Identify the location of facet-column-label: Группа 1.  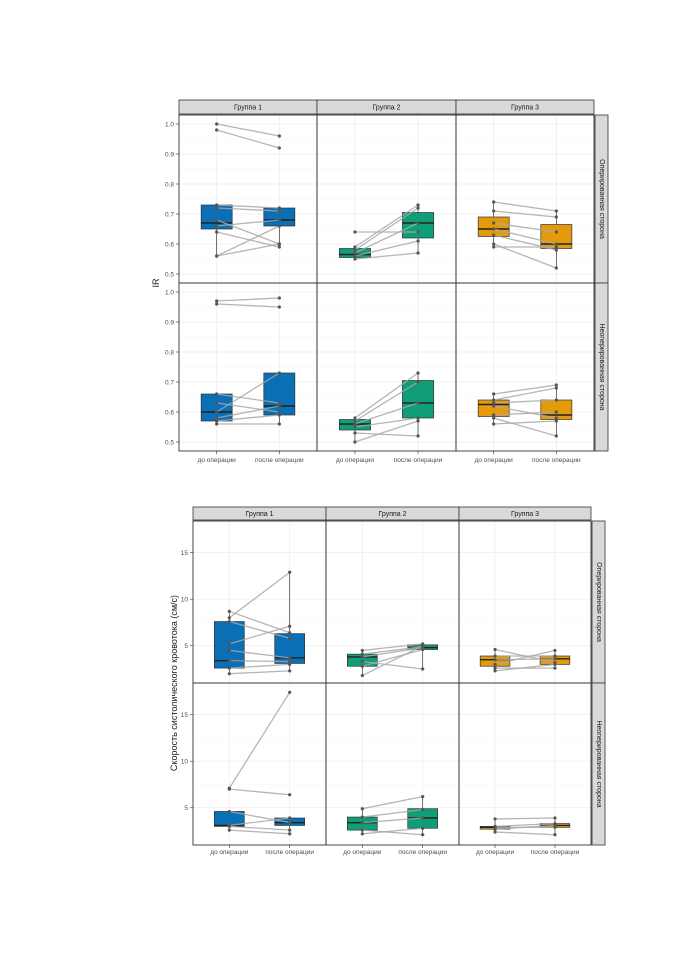
(259, 514).